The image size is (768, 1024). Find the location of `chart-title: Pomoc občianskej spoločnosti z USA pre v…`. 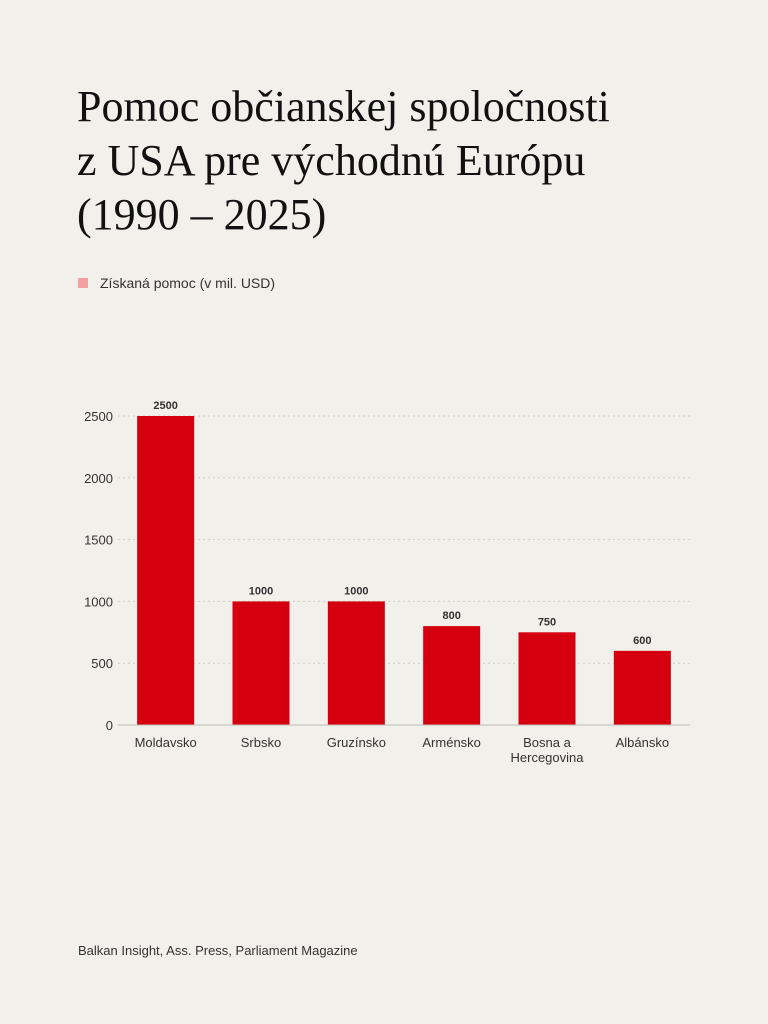

chart-title: Pomoc občianskej spoločnosti z USA pre v… is located at coordinates (343, 160).